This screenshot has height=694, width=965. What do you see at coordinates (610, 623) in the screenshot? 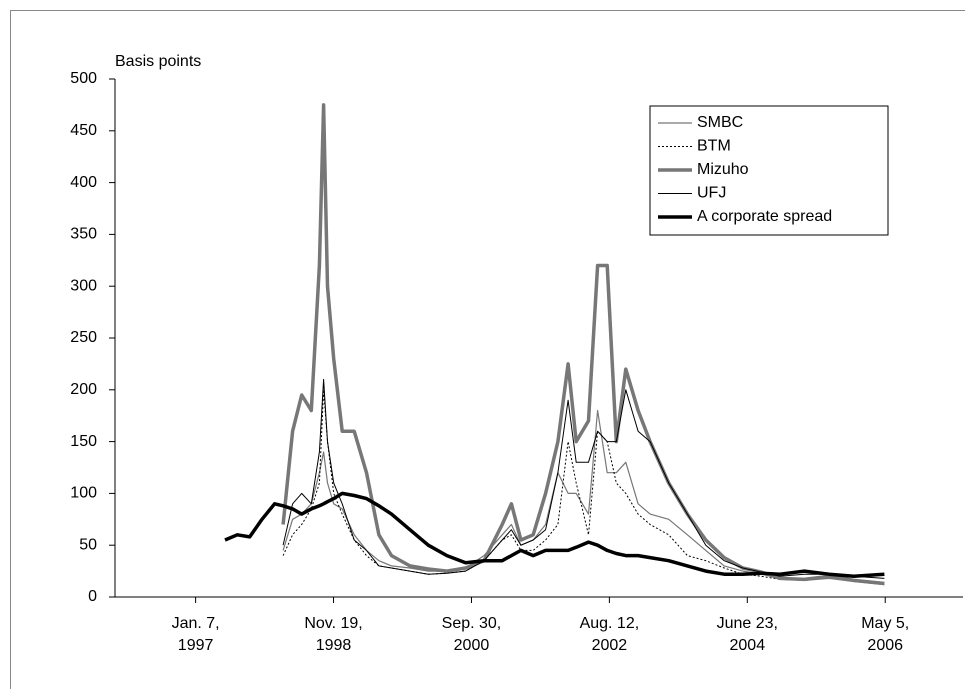
I see `x-tick-label: Aug. 12,` at bounding box center [610, 623].